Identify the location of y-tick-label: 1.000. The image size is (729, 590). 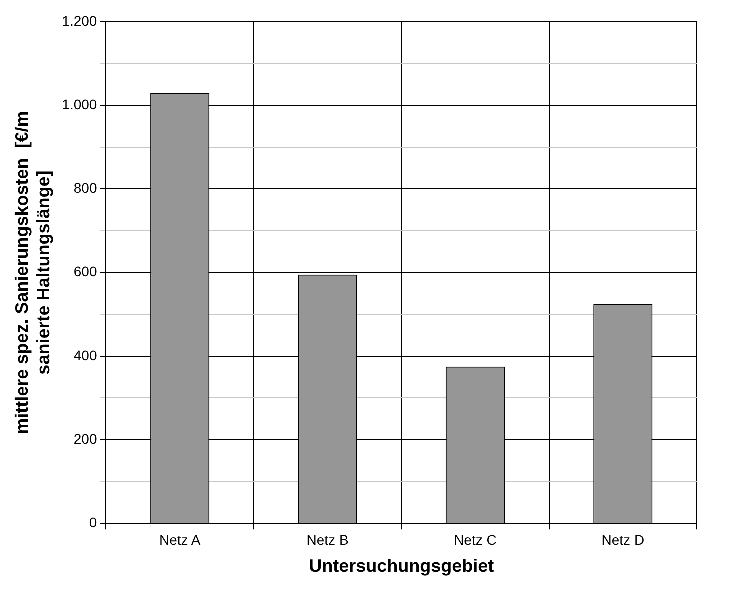
(80, 104).